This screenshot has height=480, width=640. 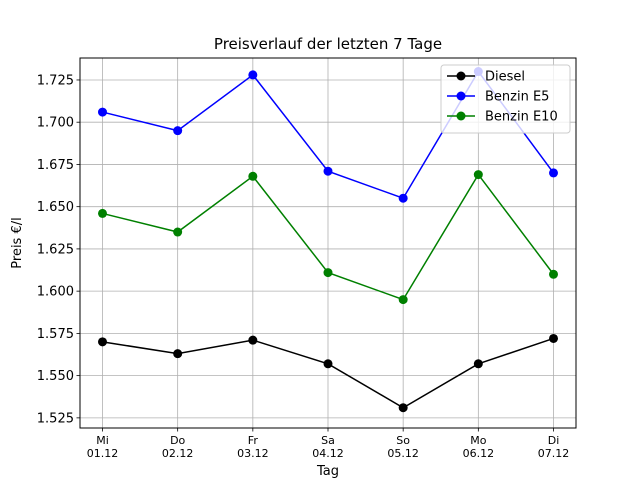 What do you see at coordinates (479, 453) in the screenshot?
I see `x-tick-label-date: 06.12` at bounding box center [479, 453].